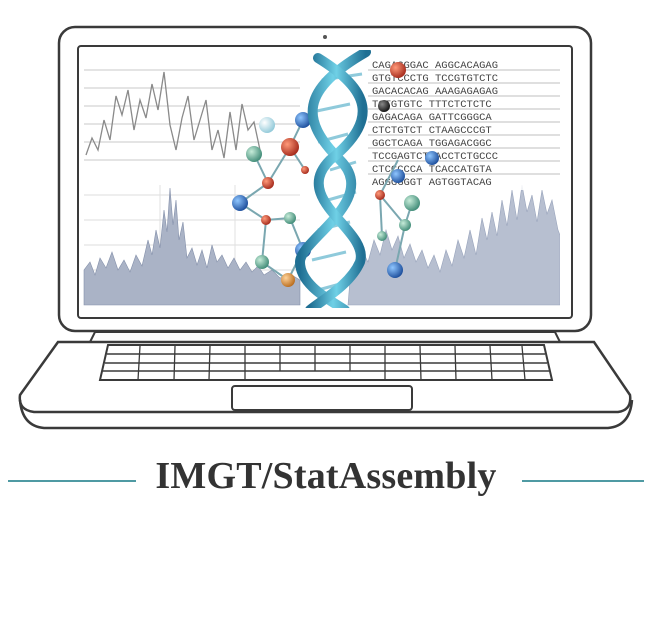 Image resolution: width=652 pixels, height=624 pixels. I want to click on line-plot-graphic, so click(192, 115).